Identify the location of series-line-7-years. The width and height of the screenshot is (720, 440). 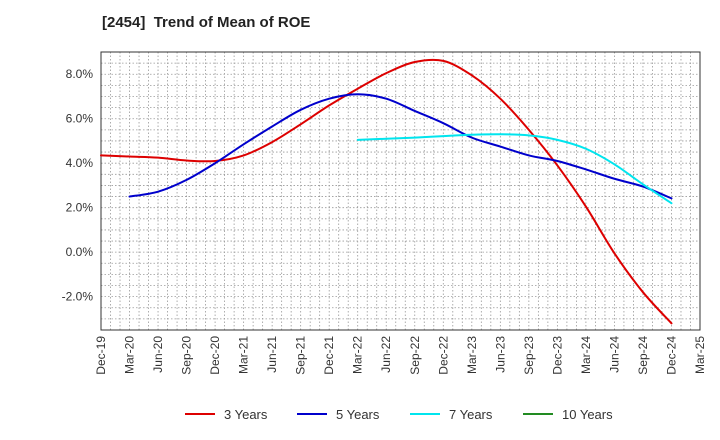
(514, 169).